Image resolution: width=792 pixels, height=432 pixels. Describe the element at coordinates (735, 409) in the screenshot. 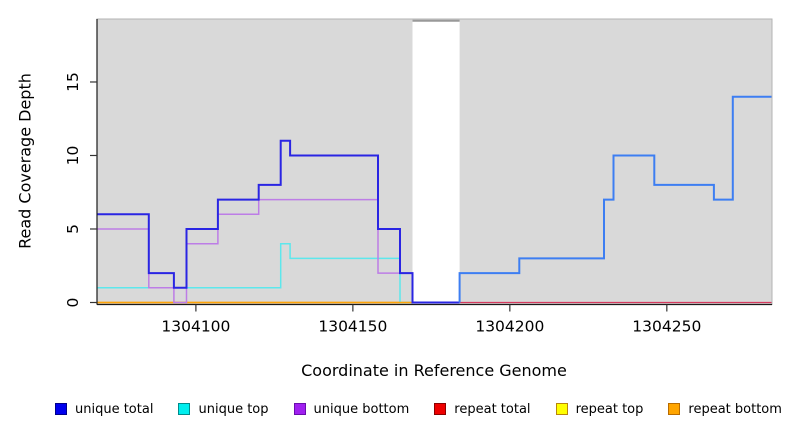

I see `legend-label: repeat bottom` at that location.